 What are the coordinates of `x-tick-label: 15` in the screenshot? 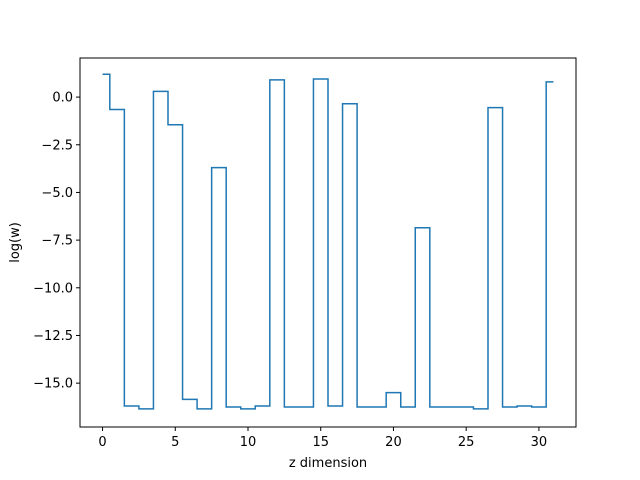 It's located at (320, 442).